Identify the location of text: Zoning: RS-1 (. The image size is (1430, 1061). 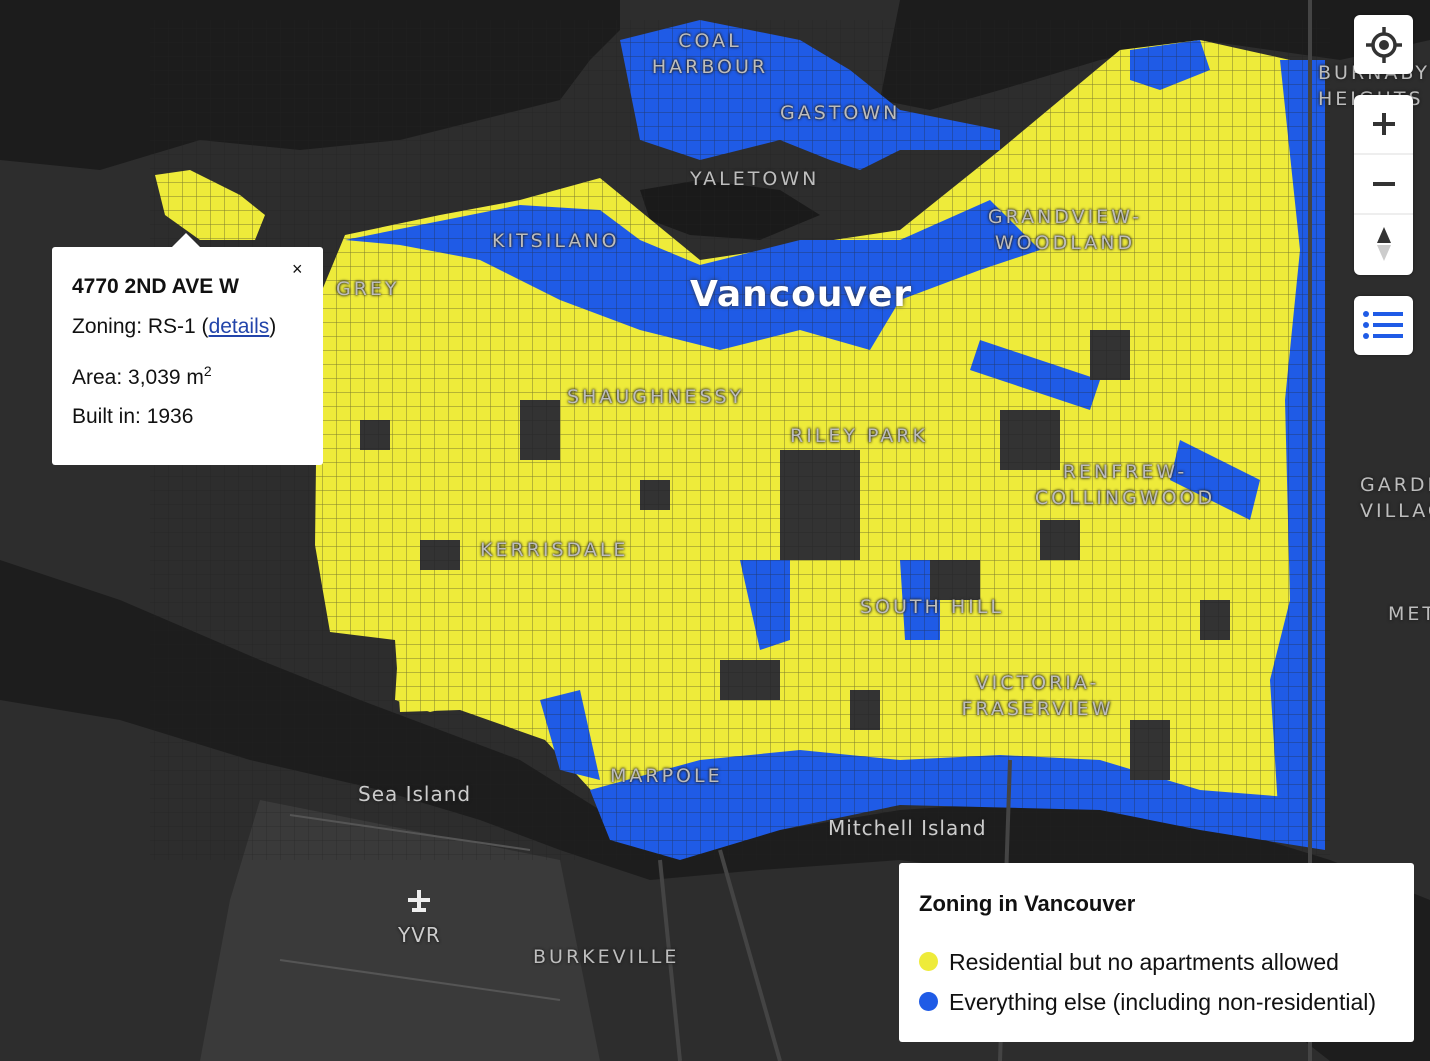
(140, 326).